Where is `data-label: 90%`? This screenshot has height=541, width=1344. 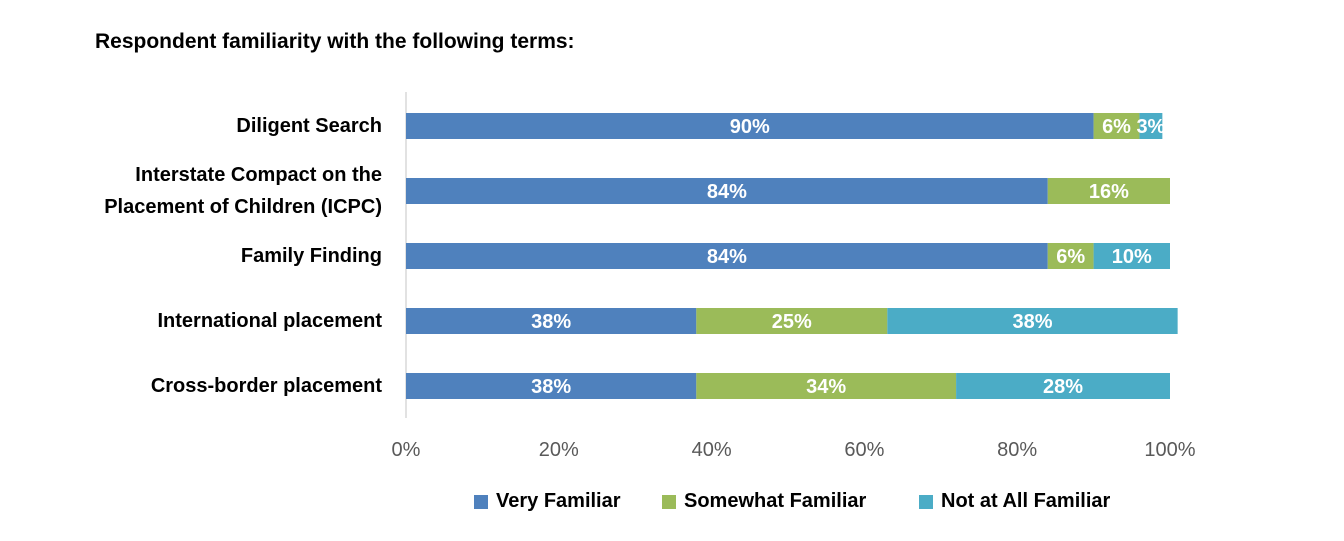 data-label: 90% is located at coordinates (750, 127).